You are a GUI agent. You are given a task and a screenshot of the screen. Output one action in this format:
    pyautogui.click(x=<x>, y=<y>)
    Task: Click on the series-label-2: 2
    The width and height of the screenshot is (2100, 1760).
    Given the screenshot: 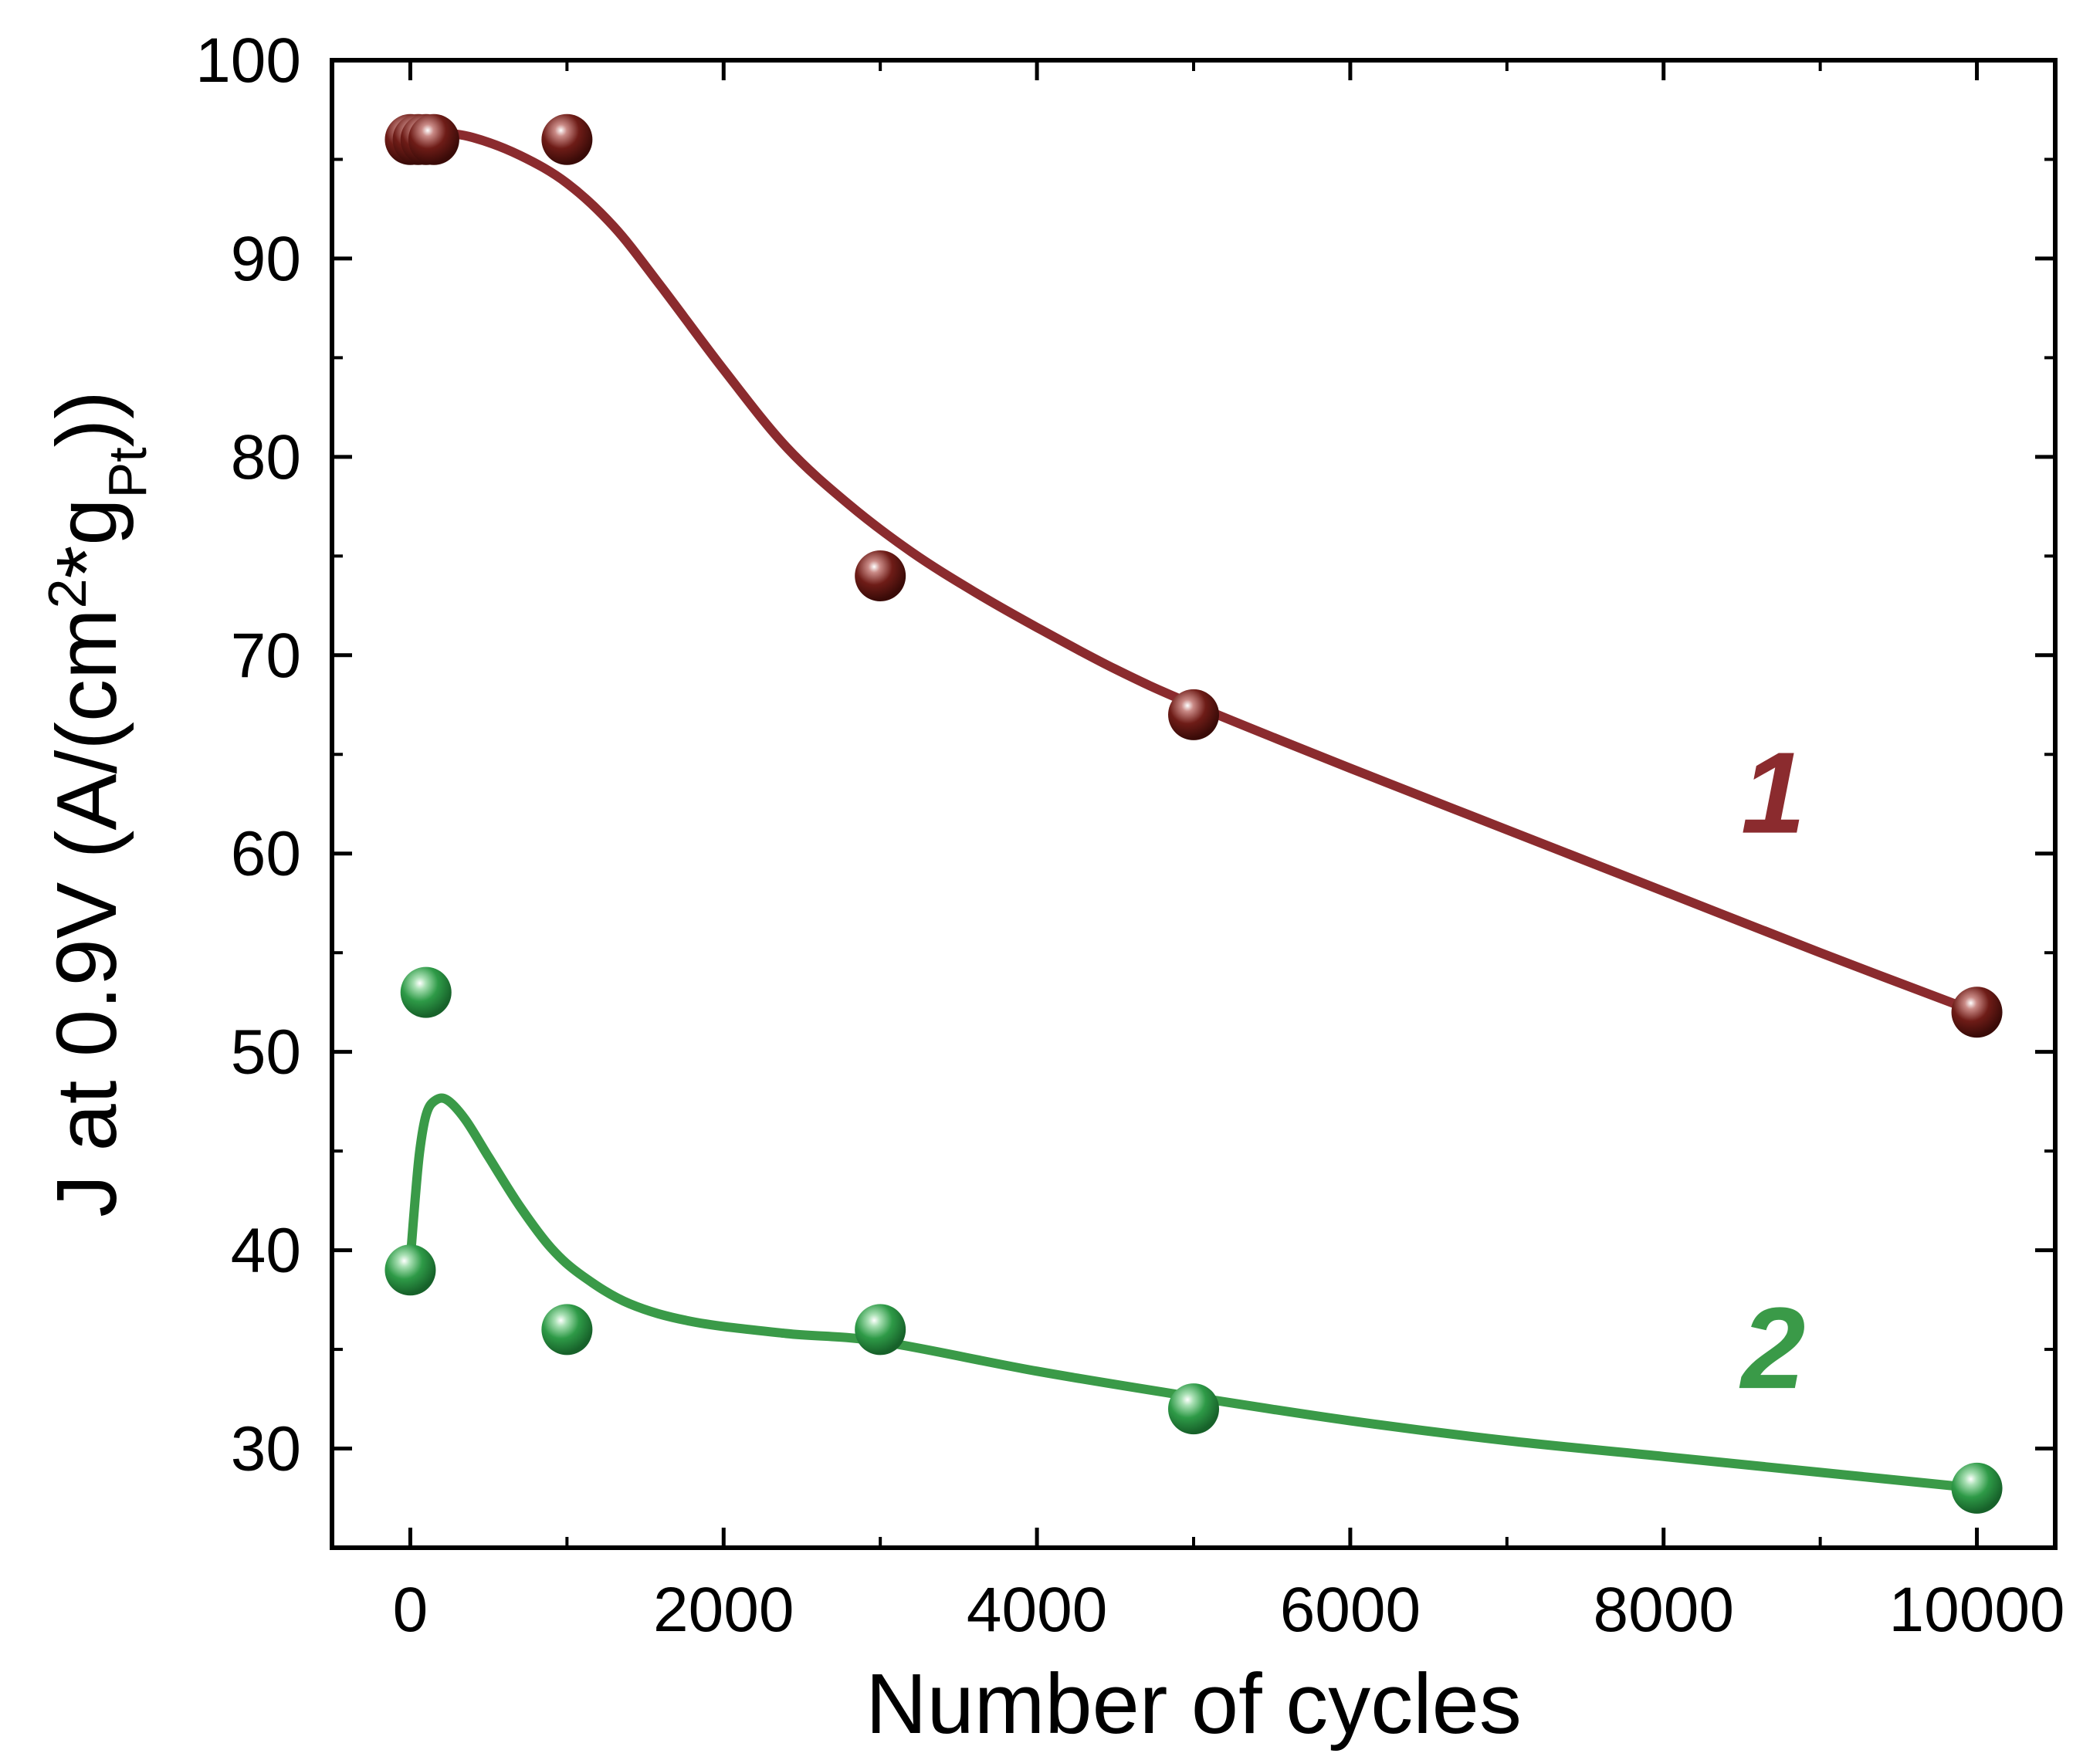 What is the action you would take?
    pyautogui.click(x=1772, y=1348)
    